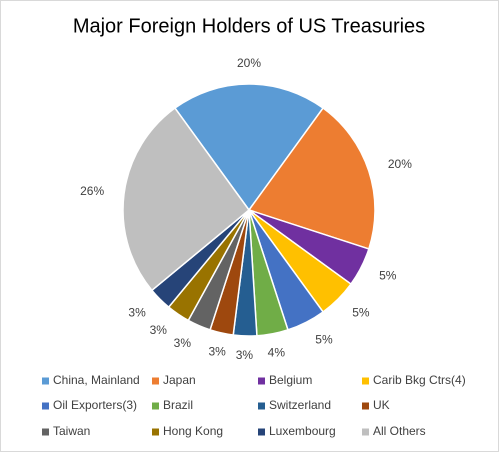 This screenshot has height=452, width=499. I want to click on data-label: 4%, so click(277, 353).